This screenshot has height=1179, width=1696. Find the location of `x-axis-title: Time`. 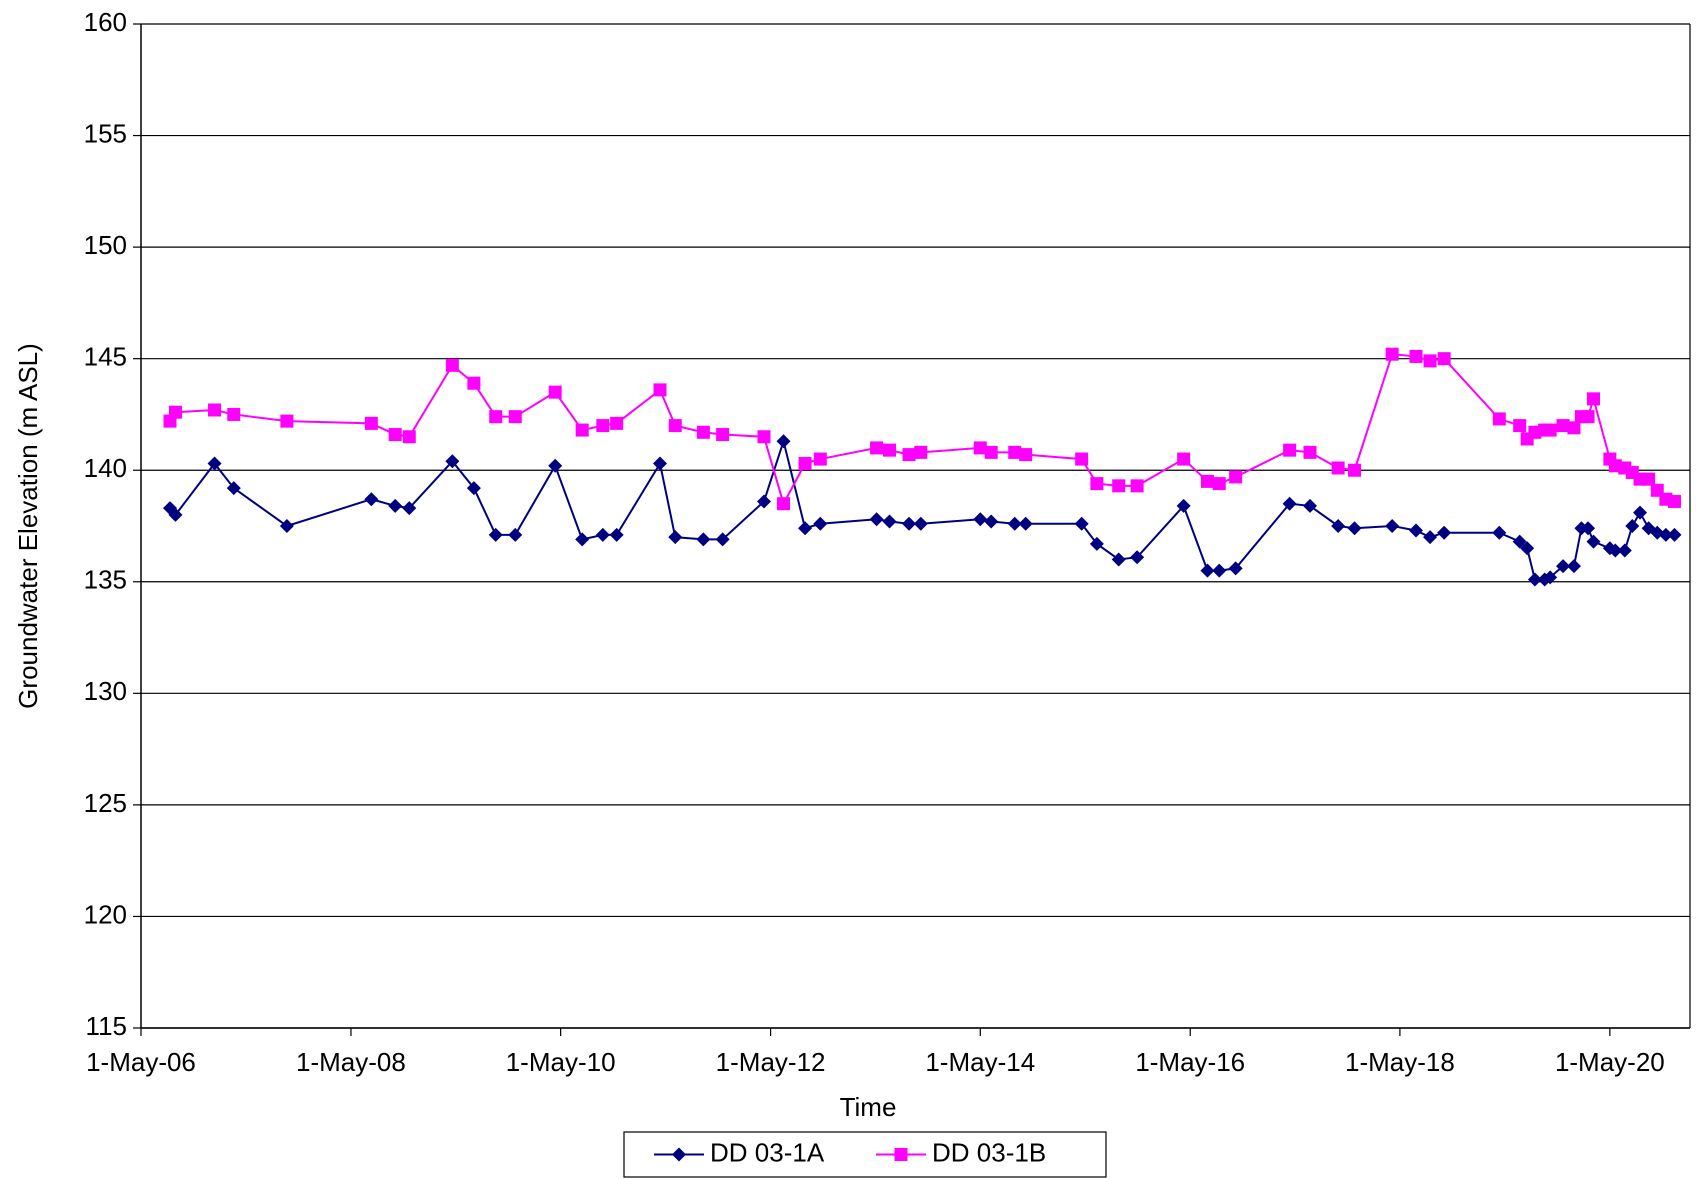

x-axis-title: Time is located at coordinates (868, 1107).